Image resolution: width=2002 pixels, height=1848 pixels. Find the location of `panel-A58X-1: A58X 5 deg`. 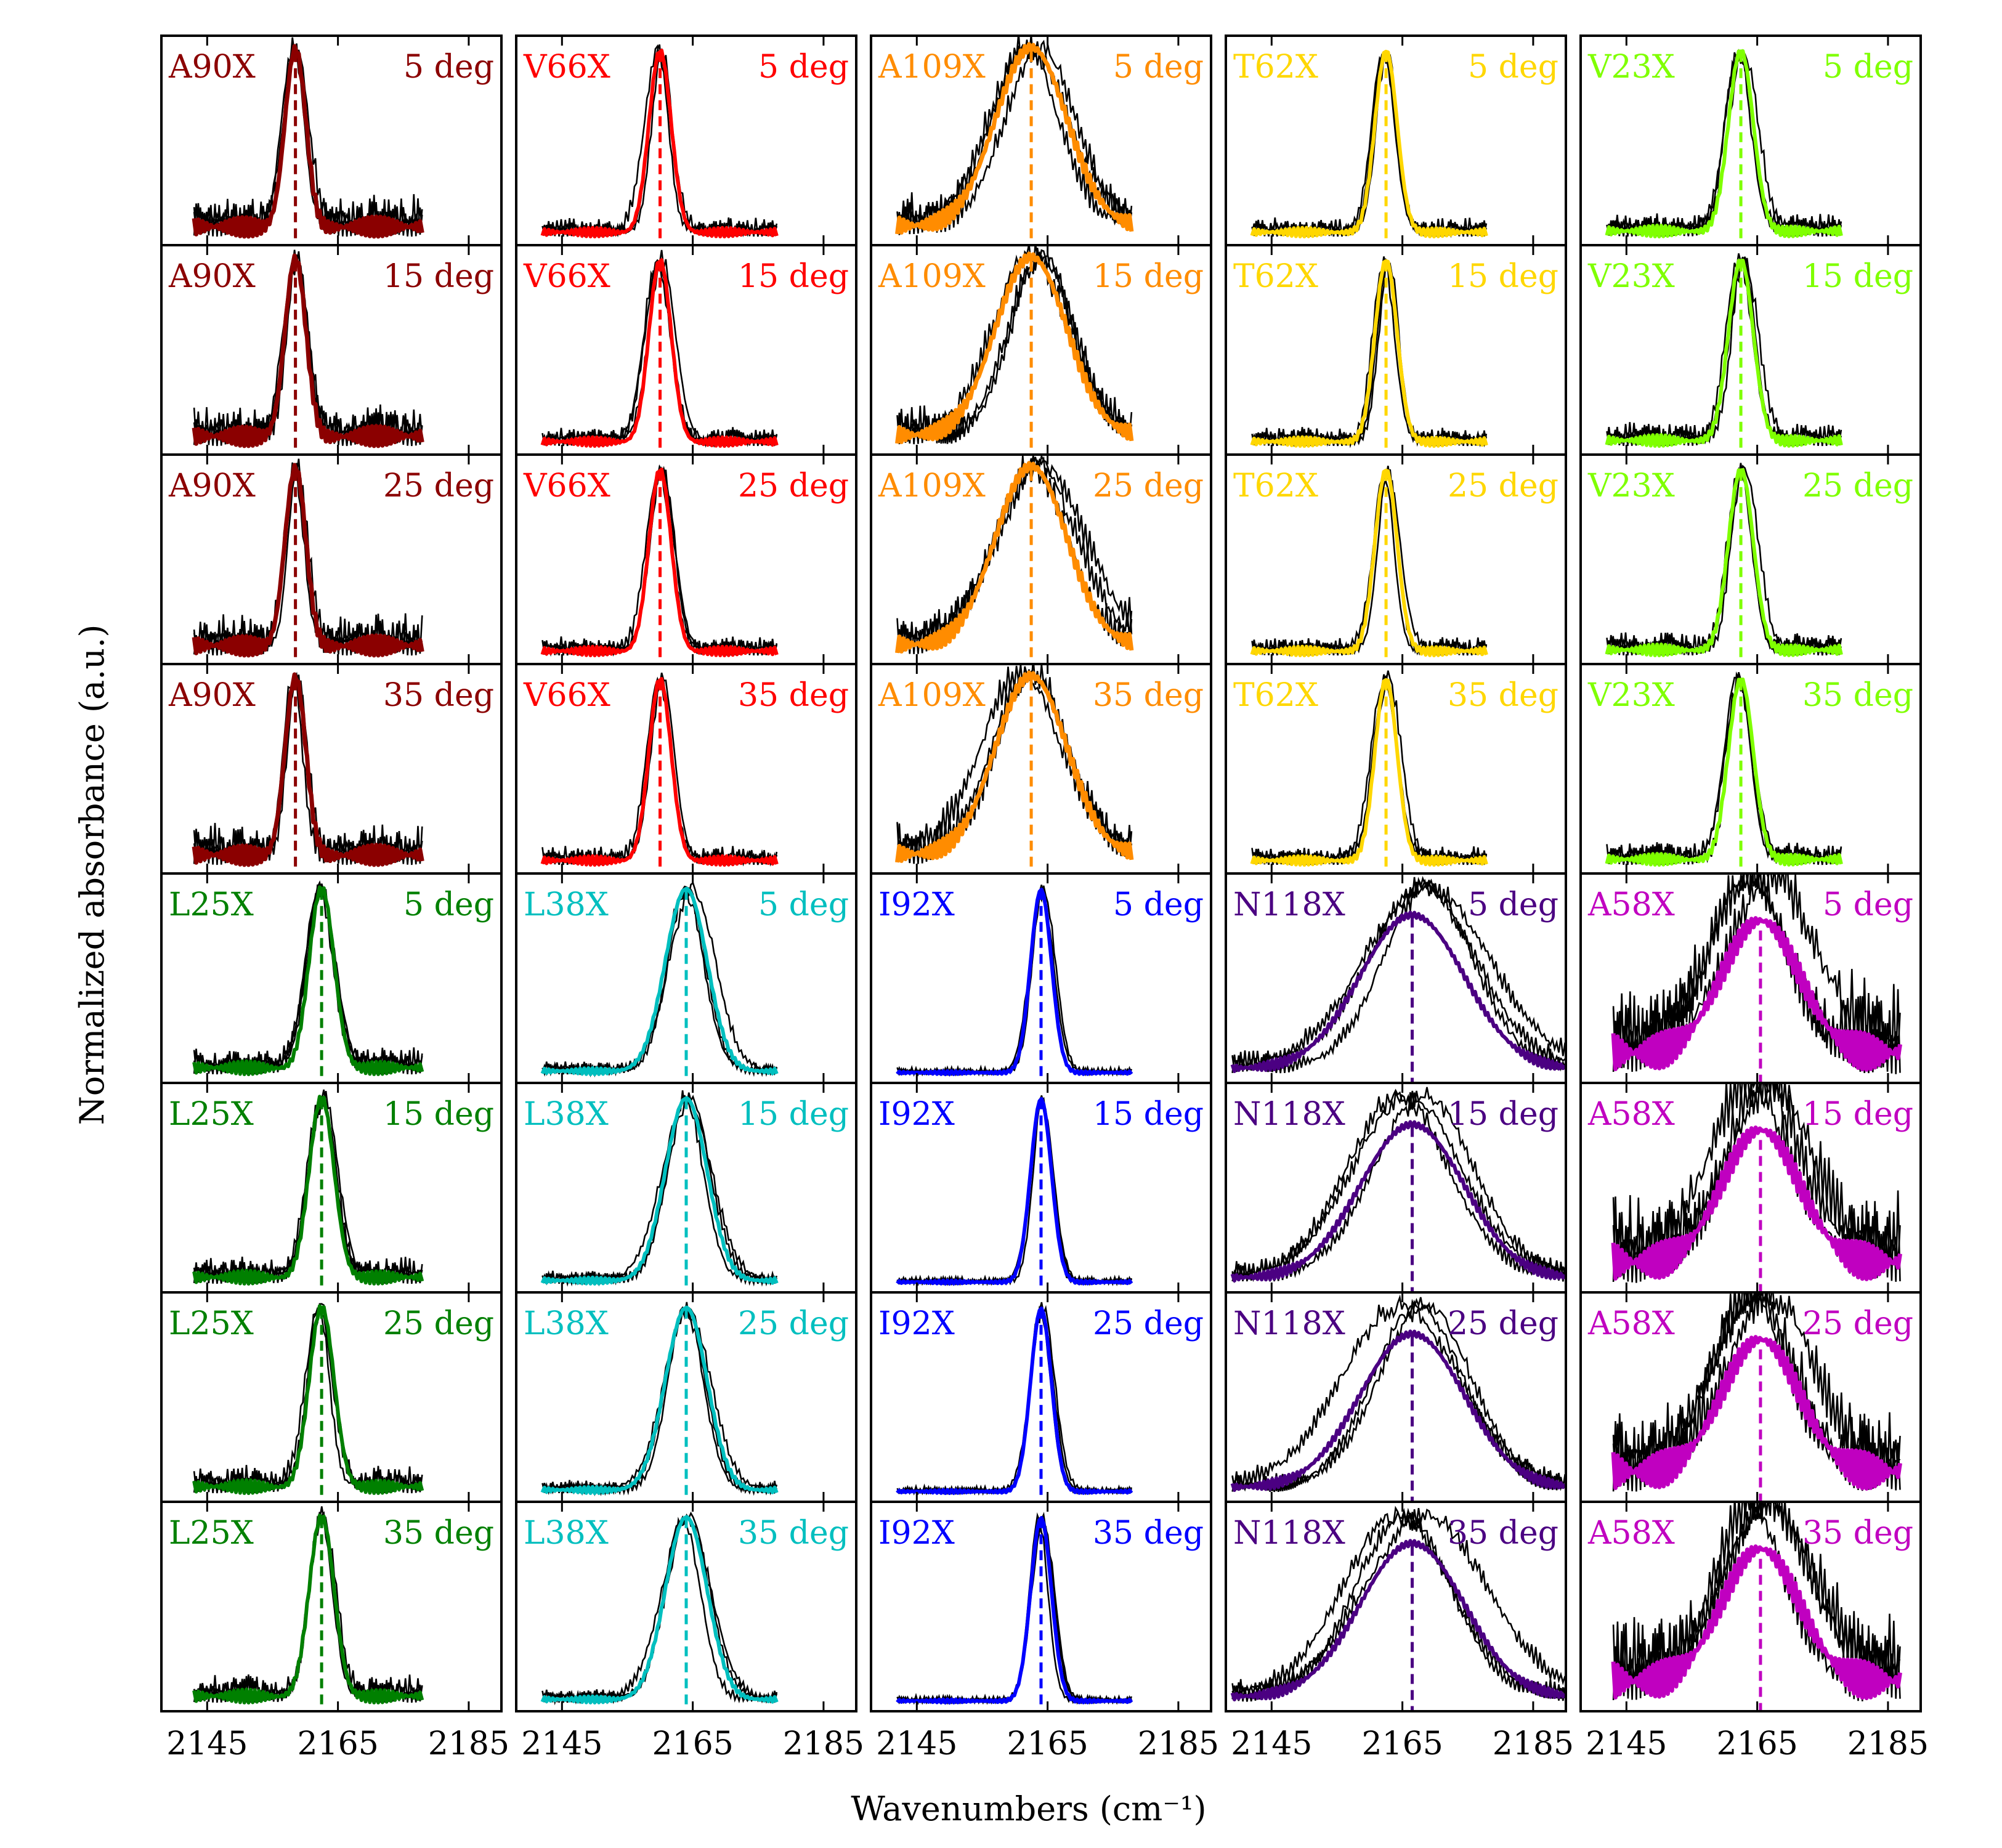

panel-A58X-1: A58X 5 deg is located at coordinates (1750, 978).